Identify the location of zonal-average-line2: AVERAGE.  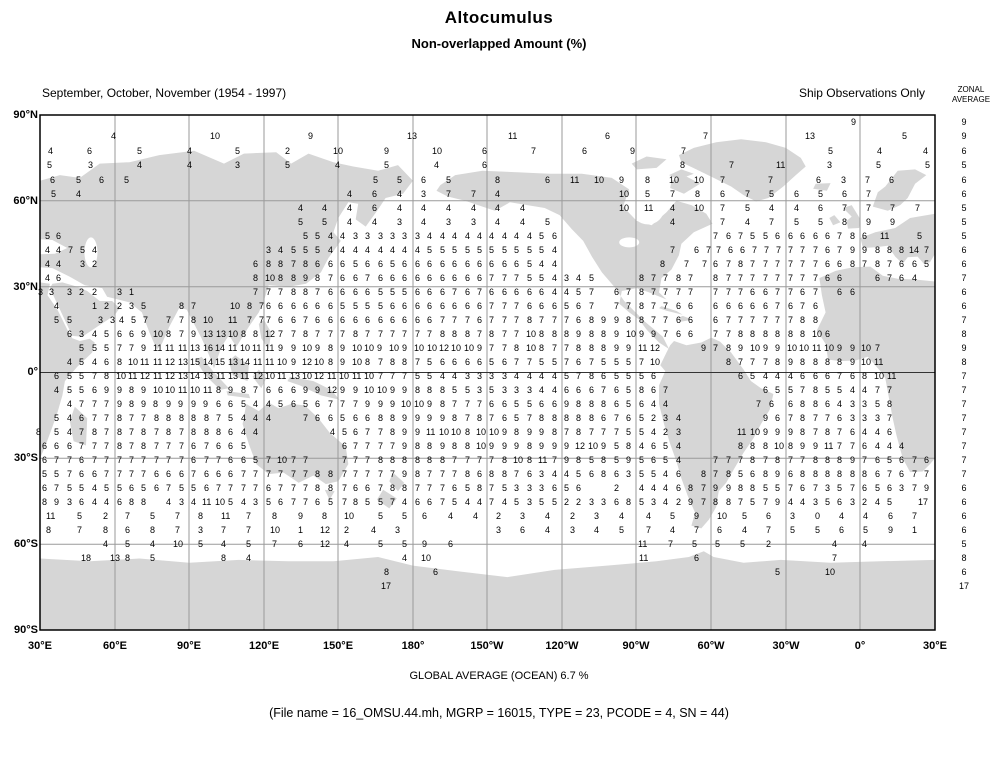
(971, 99).